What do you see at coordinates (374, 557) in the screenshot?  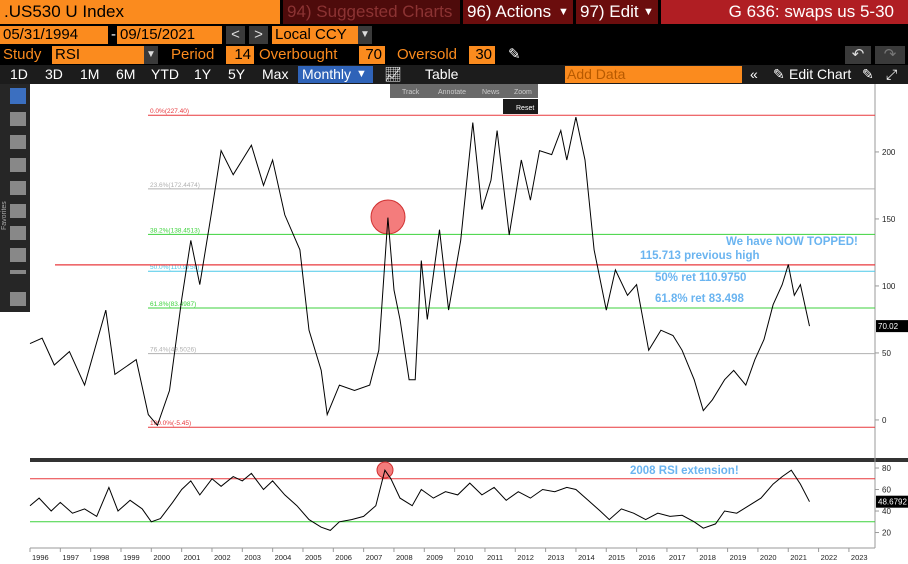 I see `x-tick-label: 2007` at bounding box center [374, 557].